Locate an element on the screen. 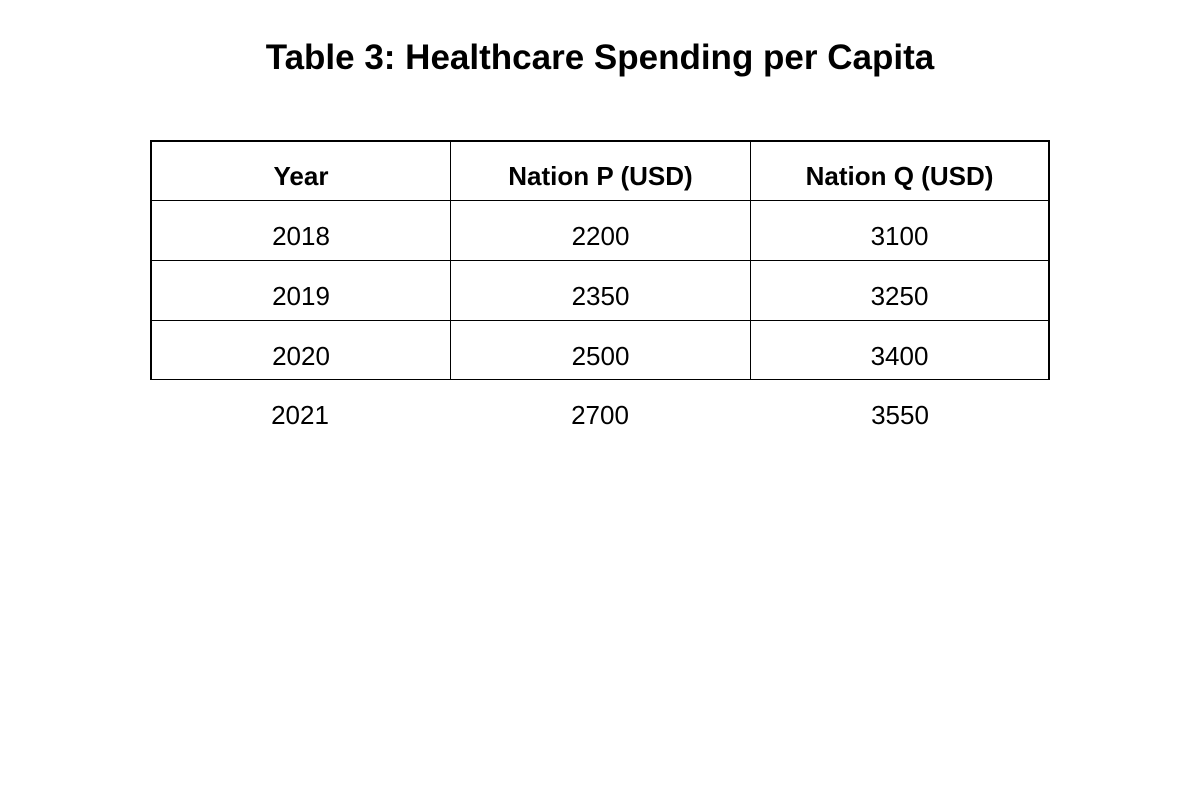 Image resolution: width=1200 pixels, height=800 pixels. table-row: 2018 2200 3100 is located at coordinates (600, 230).